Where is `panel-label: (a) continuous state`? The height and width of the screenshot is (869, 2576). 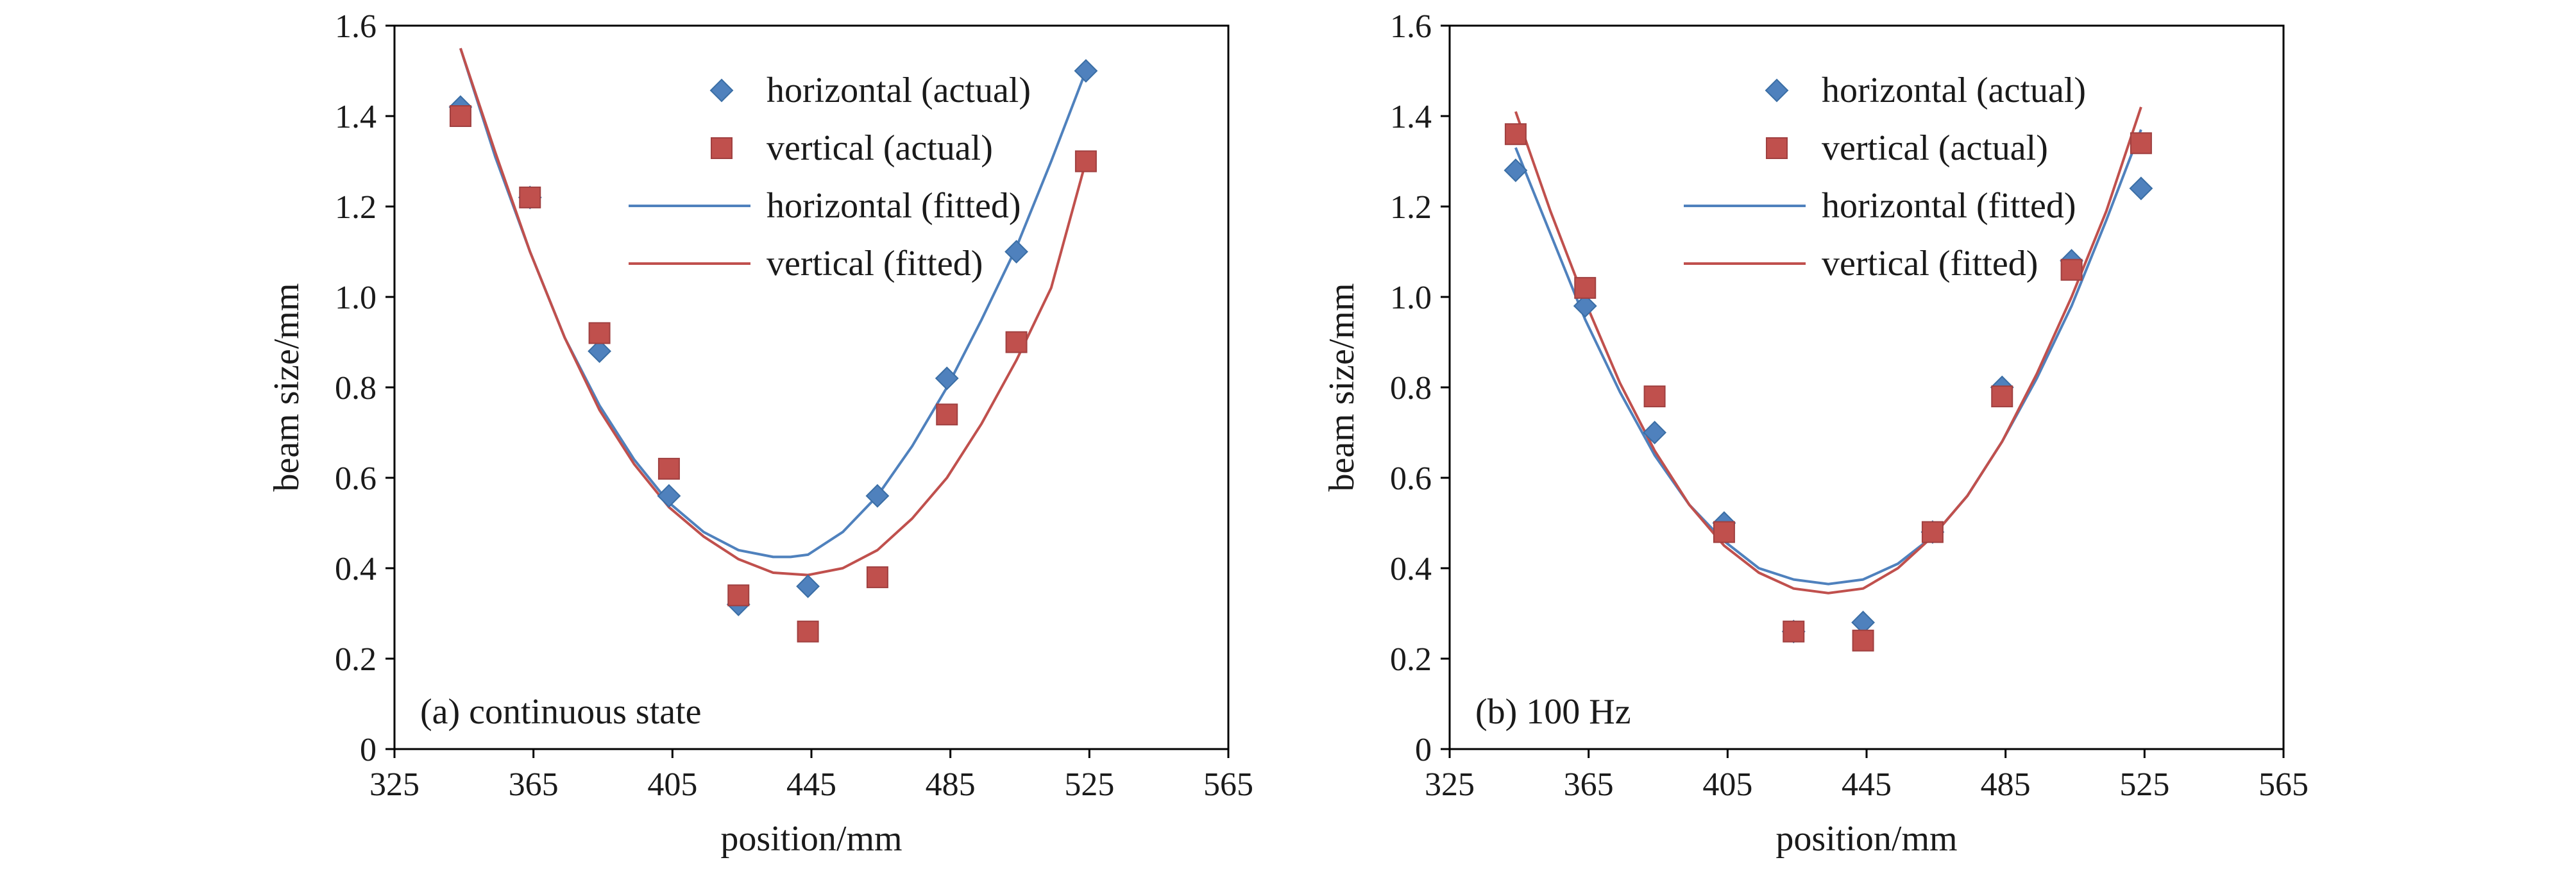
panel-label: (a) continuous state is located at coordinates (561, 712).